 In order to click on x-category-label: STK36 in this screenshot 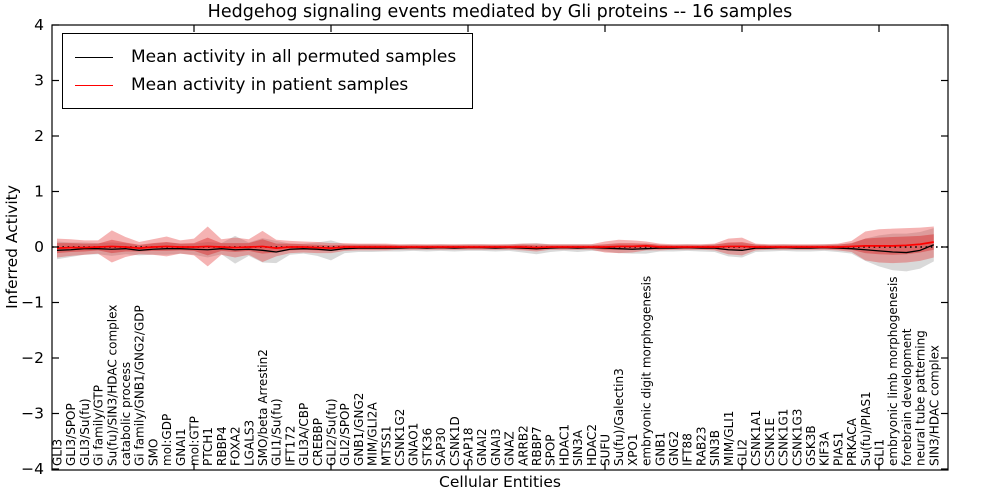, I will do `click(427, 447)`.